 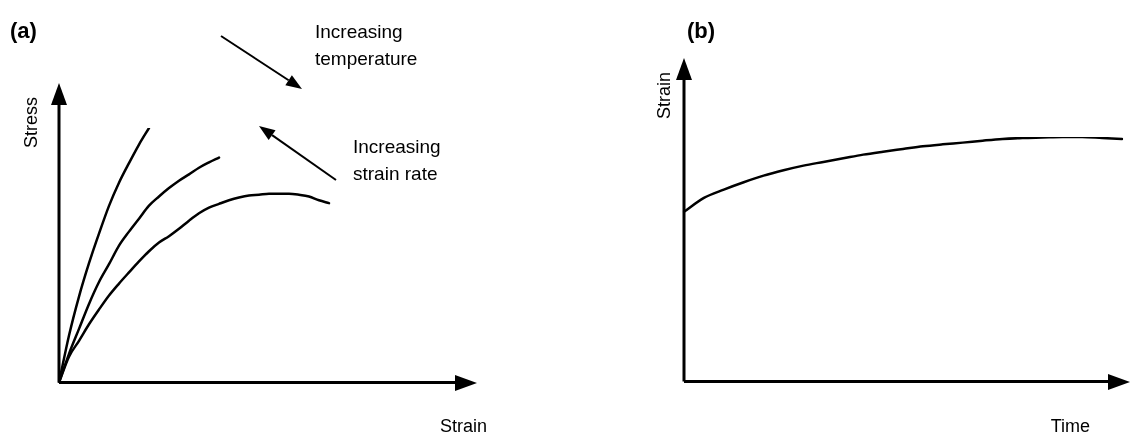 I want to click on x-axis-title: Strain, so click(x=463, y=426).